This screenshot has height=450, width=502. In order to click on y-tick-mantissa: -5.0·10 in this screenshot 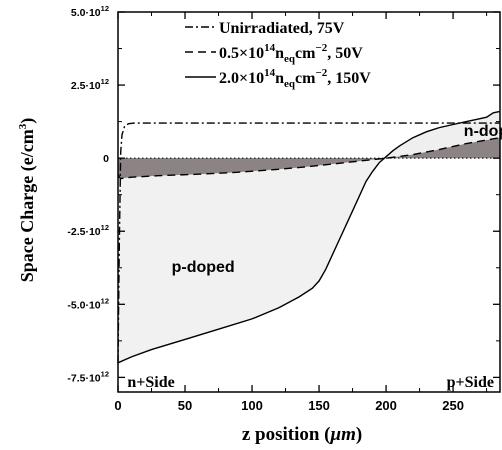, I will do `click(83, 305)`.